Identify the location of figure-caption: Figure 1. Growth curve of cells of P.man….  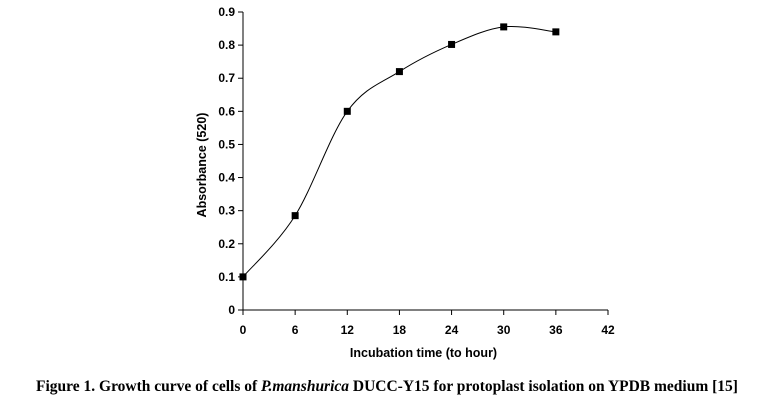
(387, 387).